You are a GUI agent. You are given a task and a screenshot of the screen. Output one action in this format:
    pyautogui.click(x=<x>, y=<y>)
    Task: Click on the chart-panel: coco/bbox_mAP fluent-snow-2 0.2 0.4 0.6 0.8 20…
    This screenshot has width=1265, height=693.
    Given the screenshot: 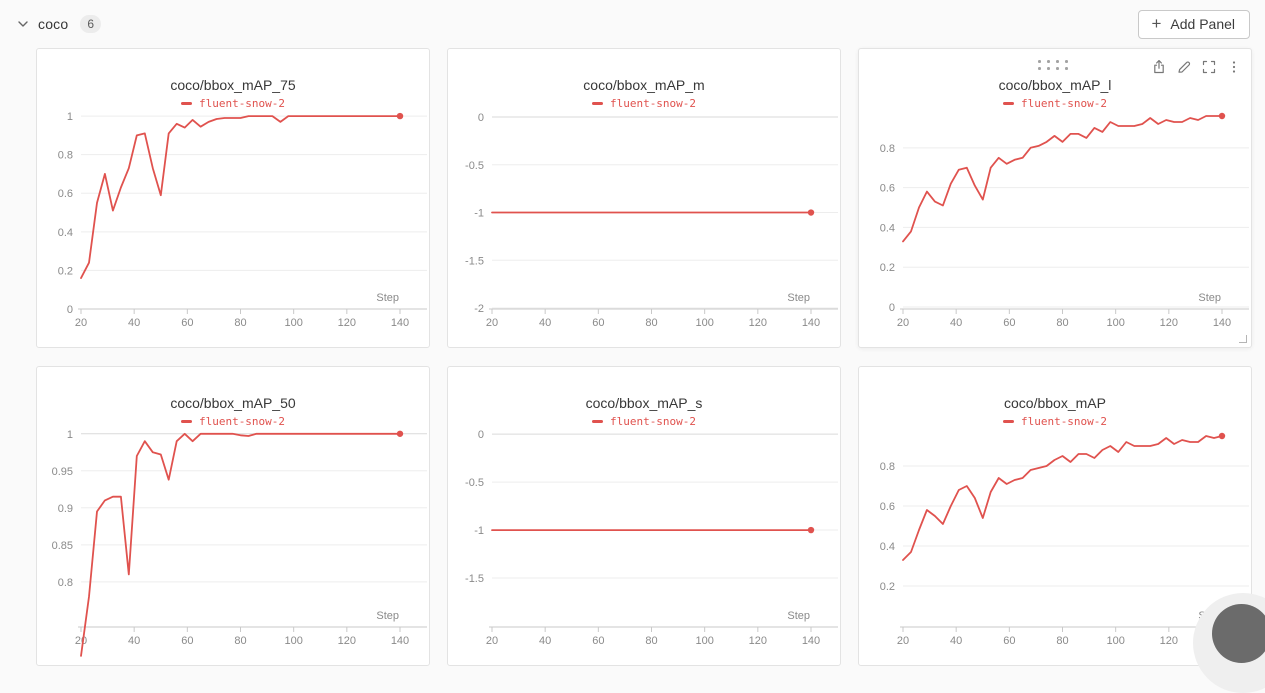 What is the action you would take?
    pyautogui.click(x=1055, y=516)
    